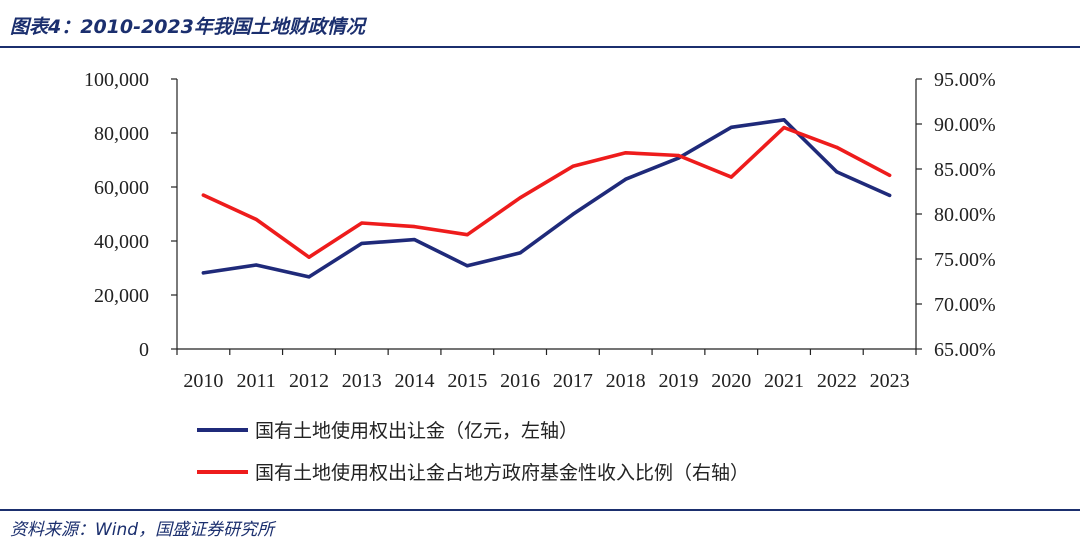 The width and height of the screenshot is (1080, 544). I want to click on x-tick-label: 2015, so click(467, 381).